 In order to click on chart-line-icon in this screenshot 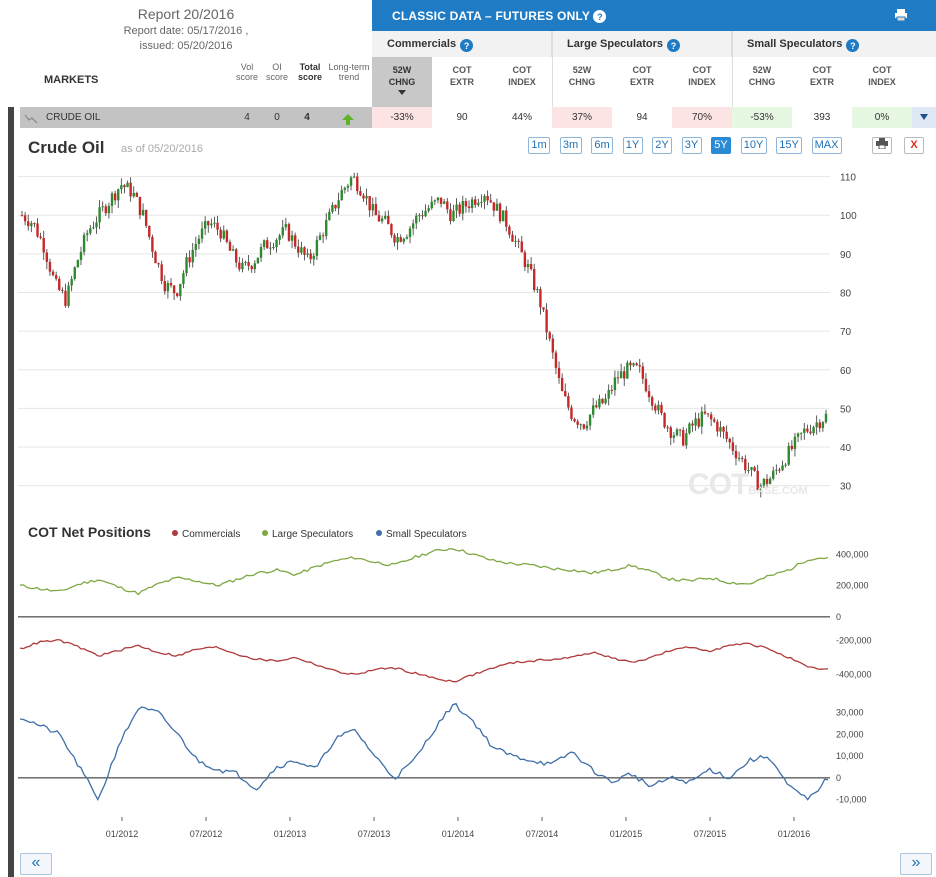, I will do `click(31, 117)`.